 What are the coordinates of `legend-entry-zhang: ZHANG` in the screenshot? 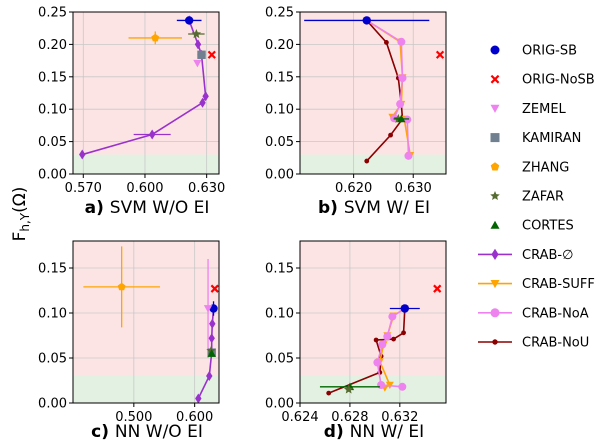 It's located at (529, 167).